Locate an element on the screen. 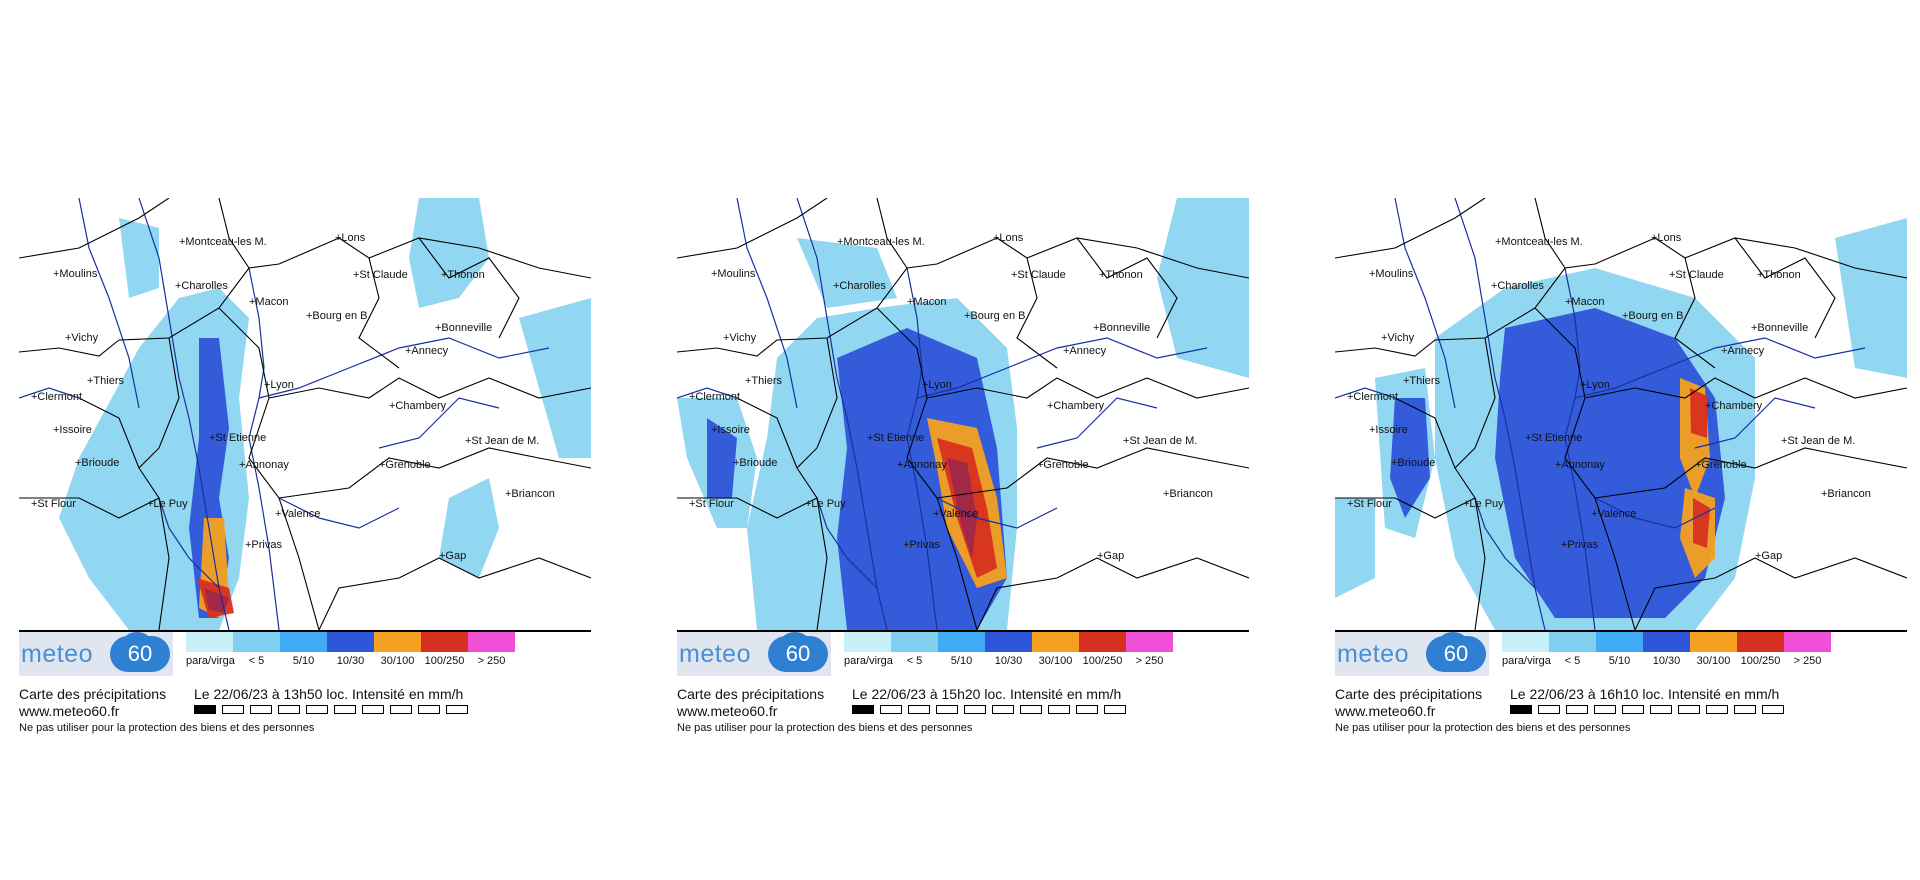 The width and height of the screenshot is (1920, 880). color-scale-labels: para/virga < 5 5/10 10/30 30/100 100/250 > 250 is located at coordinates (1666, 661).